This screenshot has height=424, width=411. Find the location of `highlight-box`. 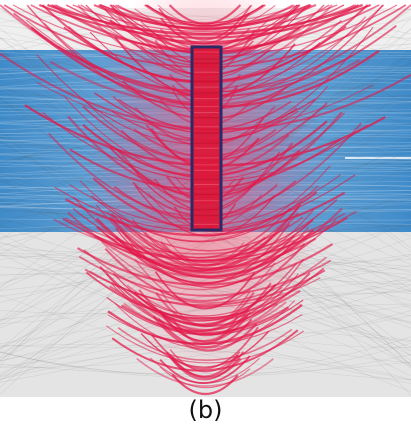

highlight-box is located at coordinates (206, 138).